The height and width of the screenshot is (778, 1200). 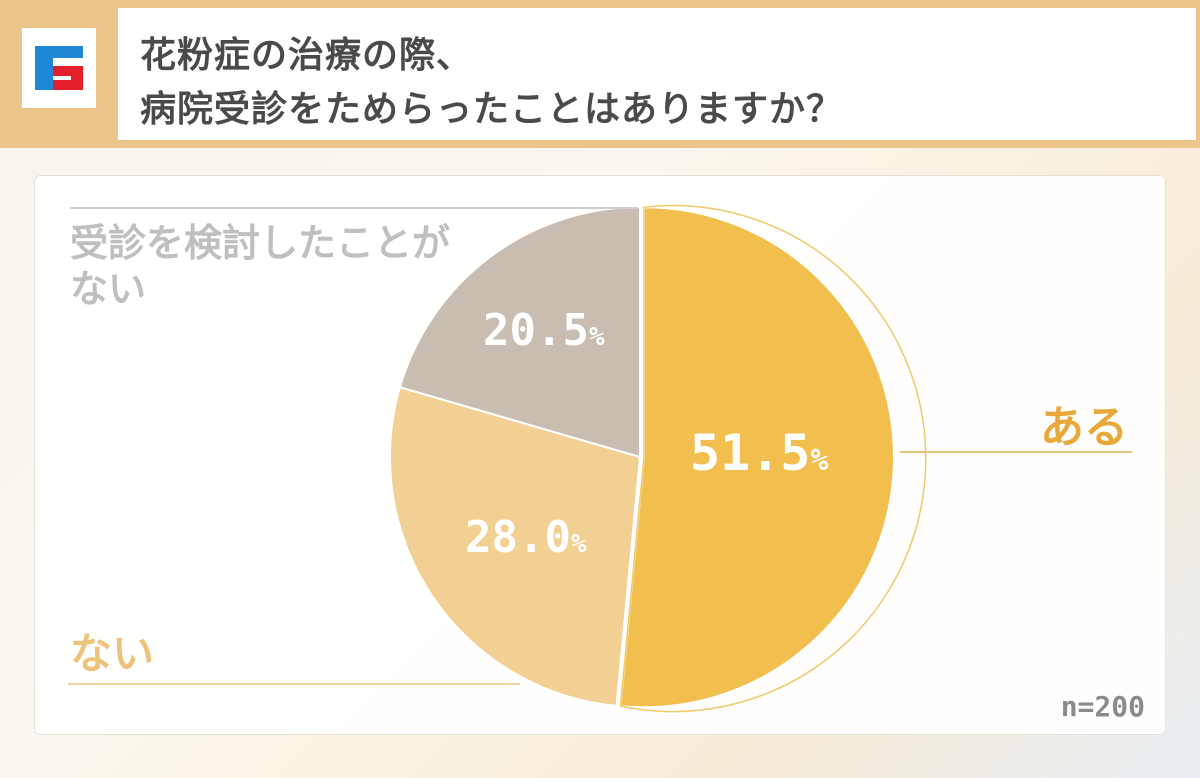 I want to click on pie-slice-yes, so click(x=757, y=457).